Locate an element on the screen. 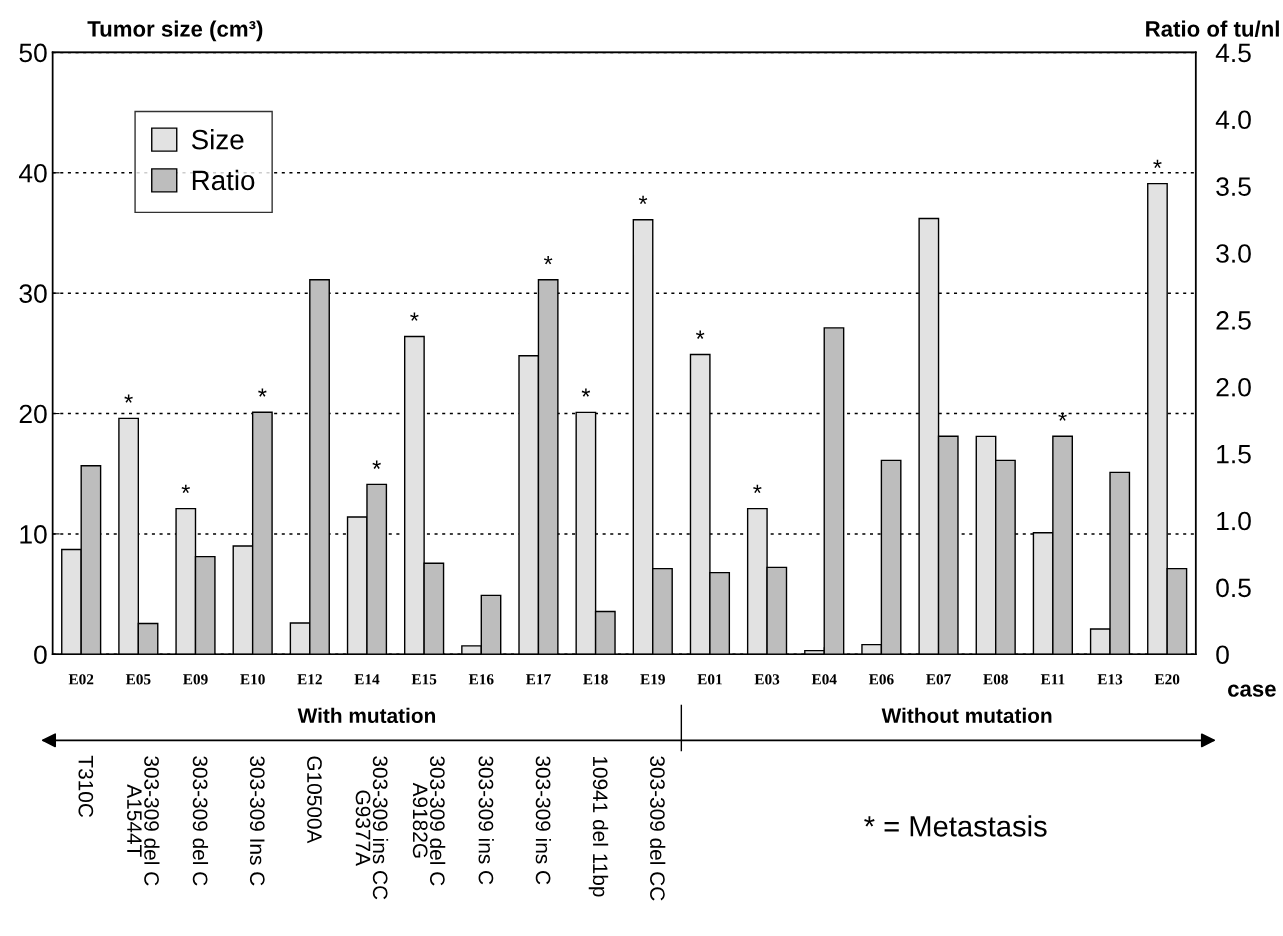 The image size is (1283, 936). text: 10941 del 11bp is located at coordinates (598, 826).